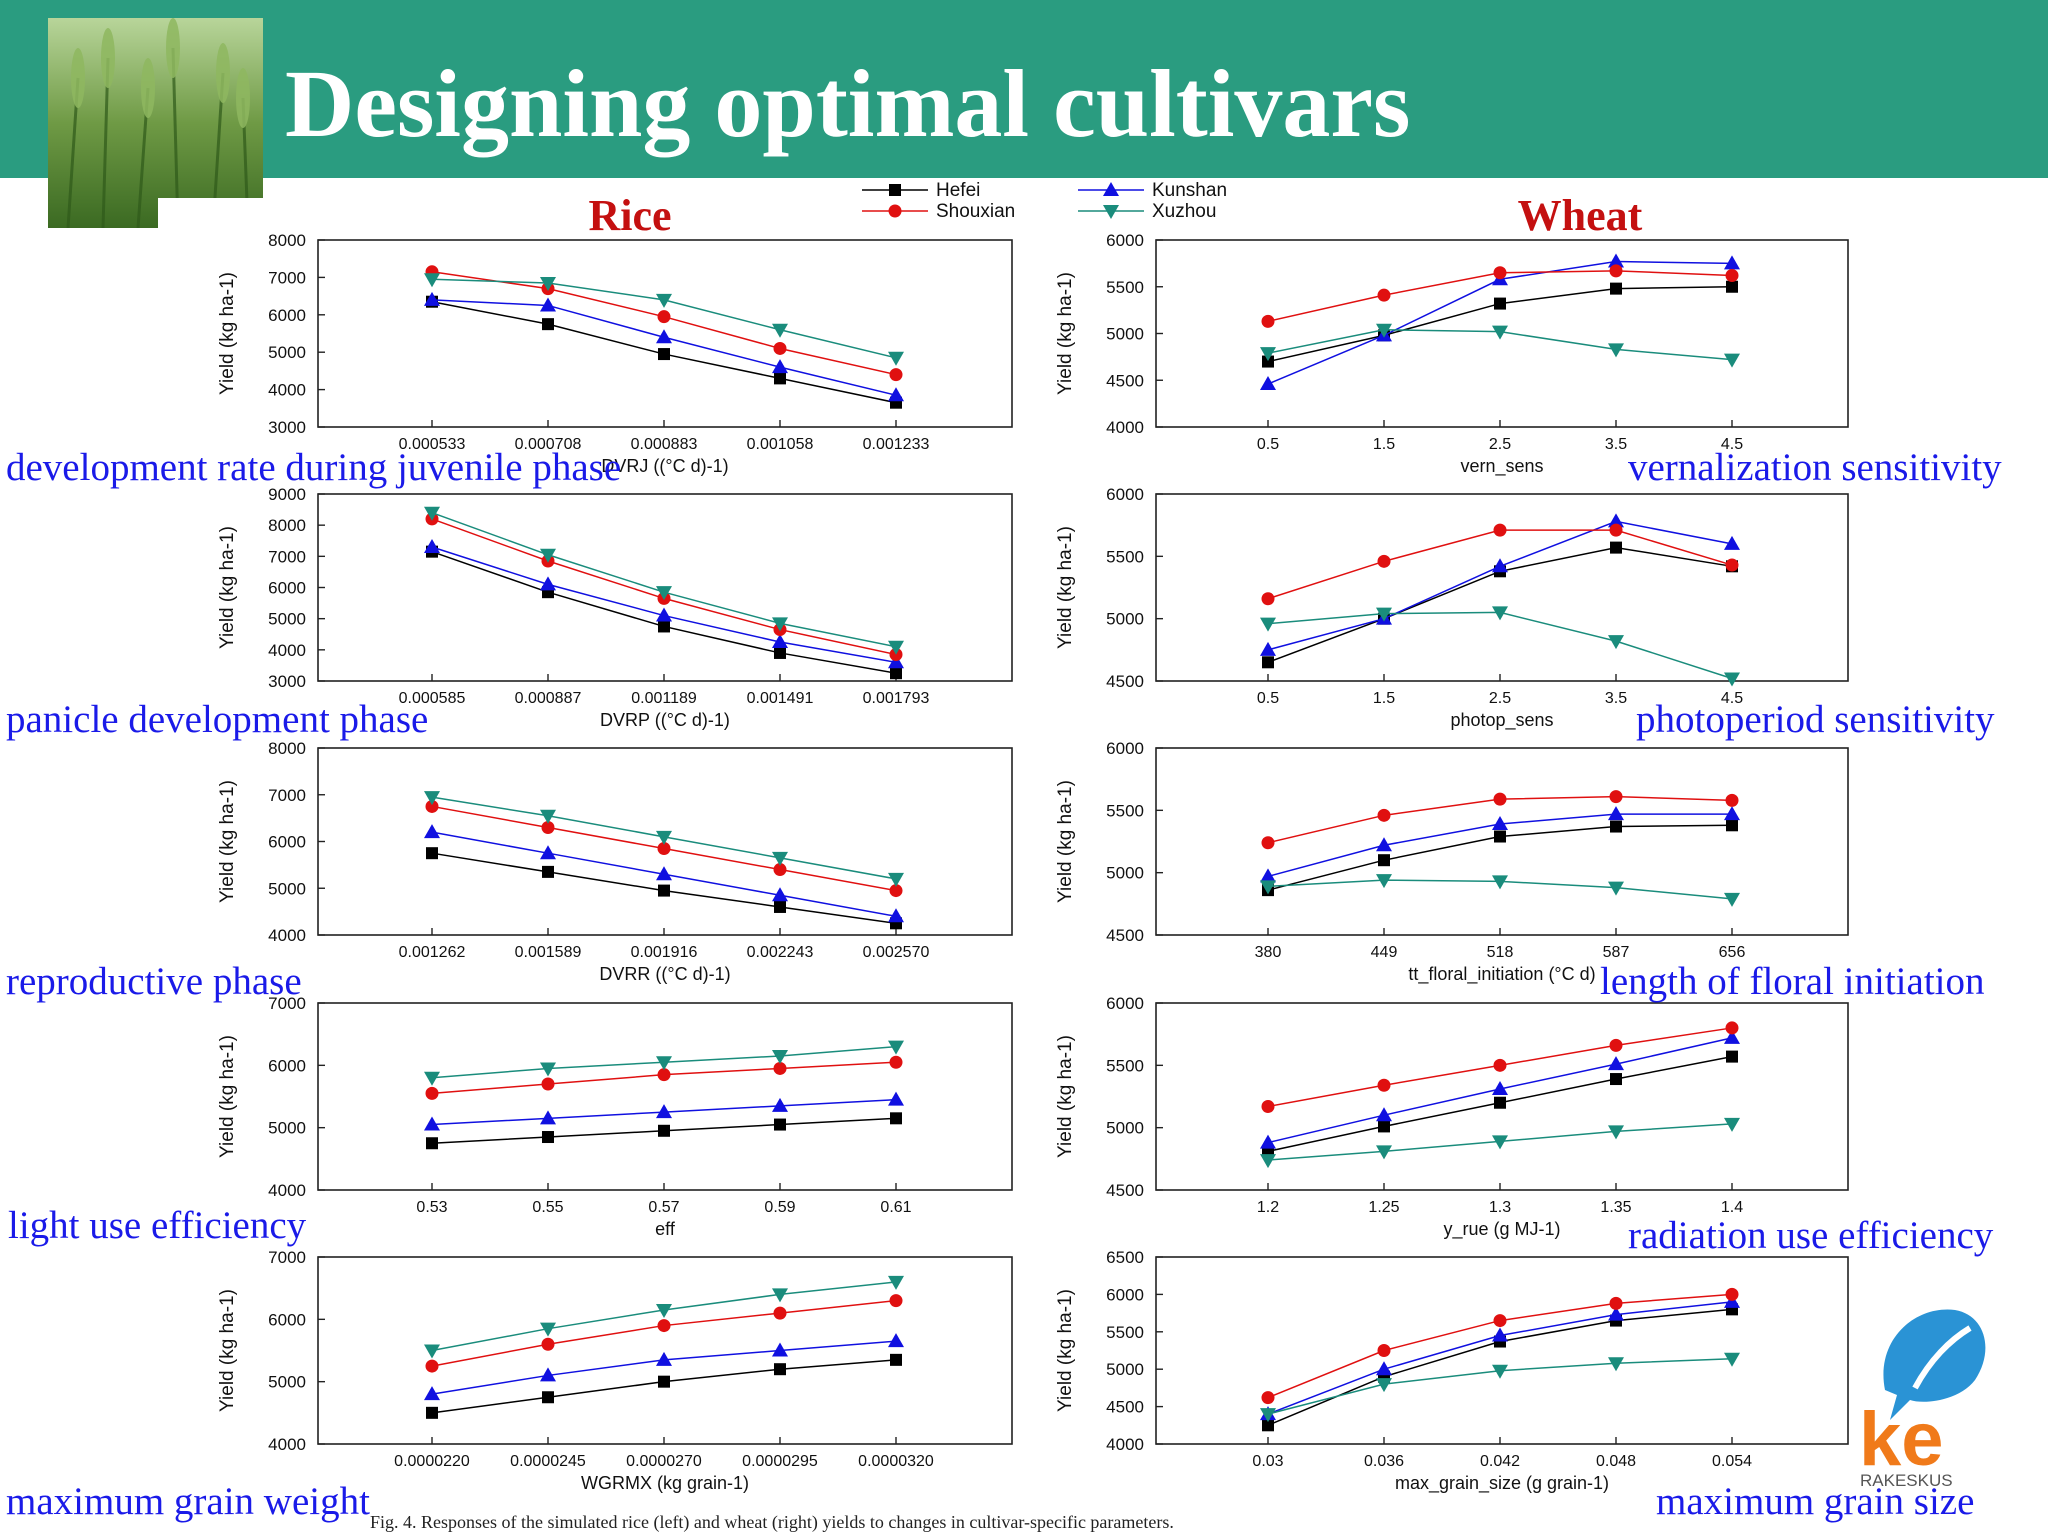 The width and height of the screenshot is (2048, 1536). I want to click on slide-header, so click(1024, 89).